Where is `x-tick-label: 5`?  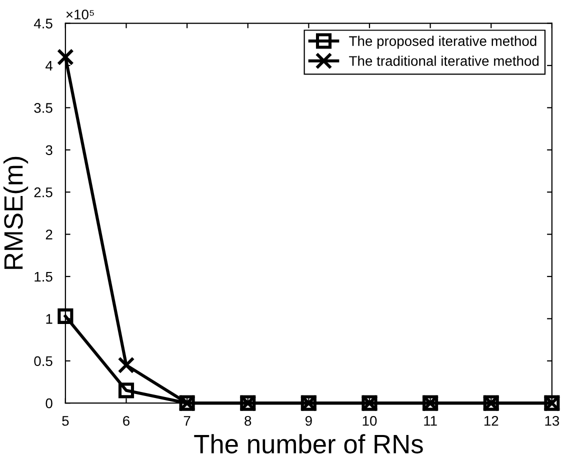 x-tick-label: 5 is located at coordinates (65, 421).